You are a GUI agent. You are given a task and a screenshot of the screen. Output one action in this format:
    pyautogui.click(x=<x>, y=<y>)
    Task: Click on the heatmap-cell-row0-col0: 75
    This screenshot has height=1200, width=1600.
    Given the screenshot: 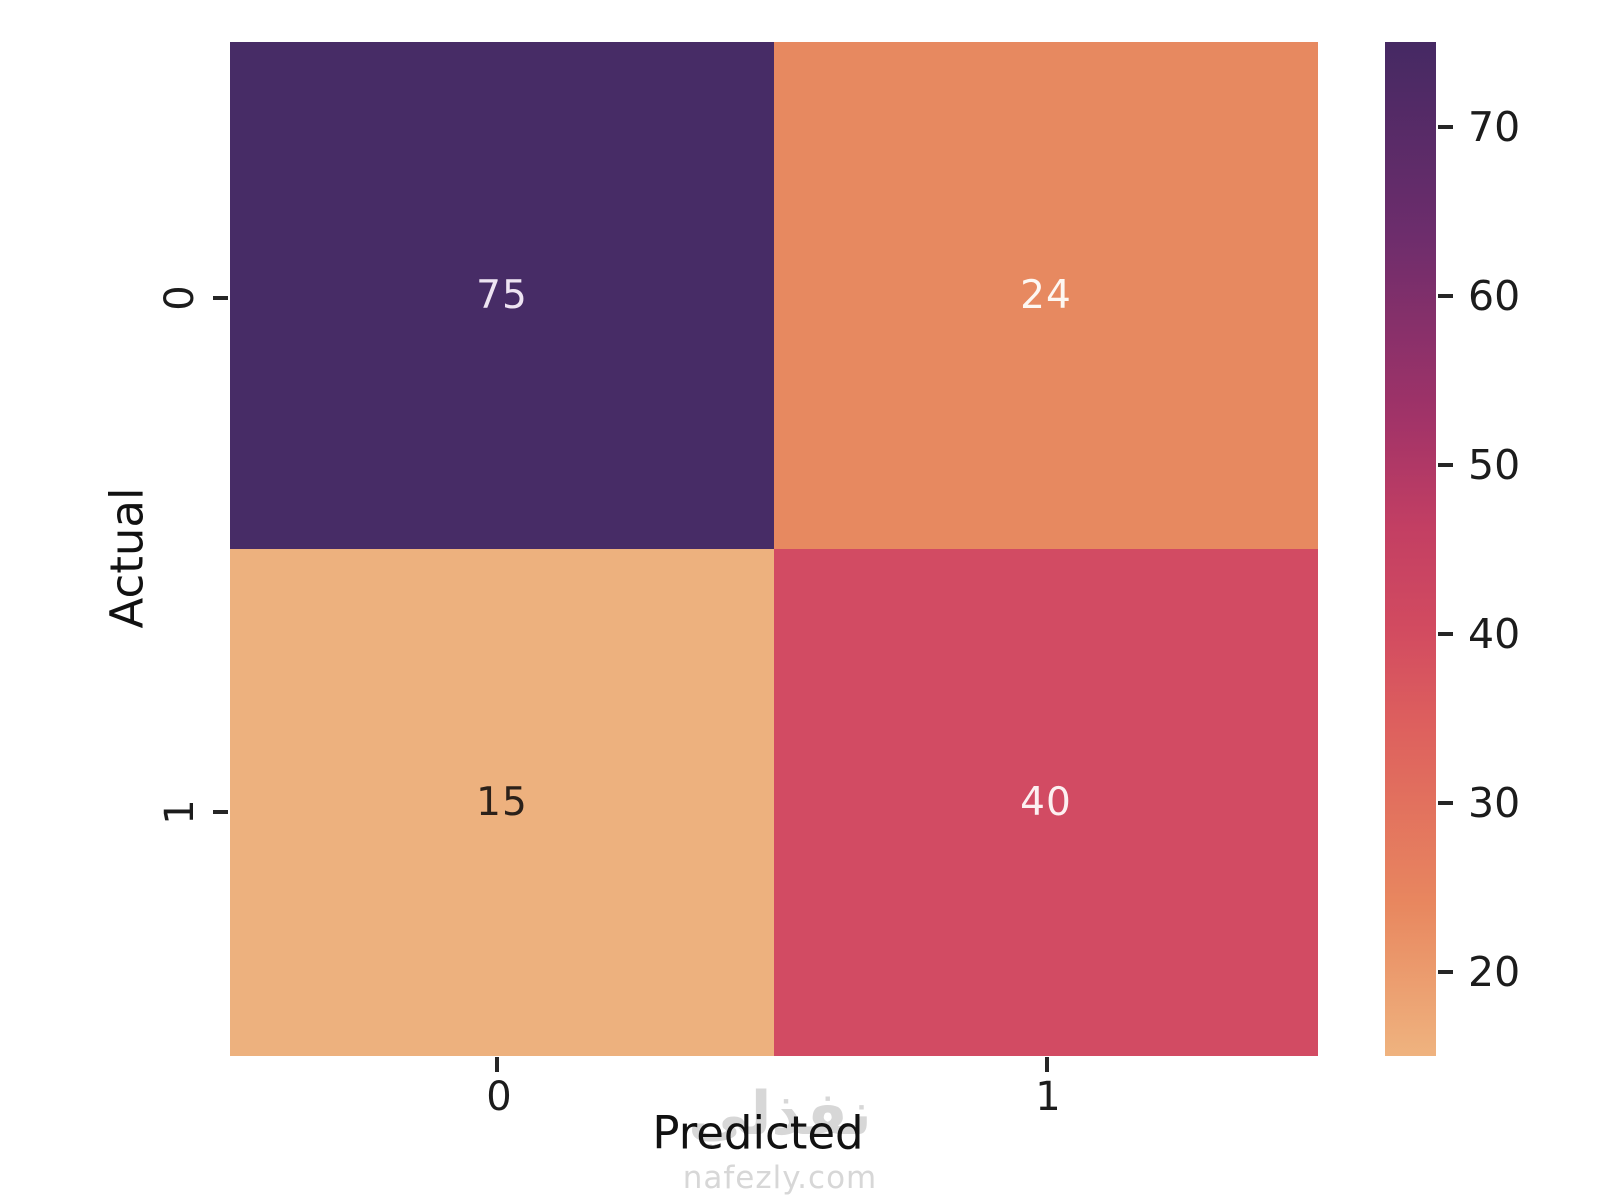 What is the action you would take?
    pyautogui.click(x=502, y=295)
    